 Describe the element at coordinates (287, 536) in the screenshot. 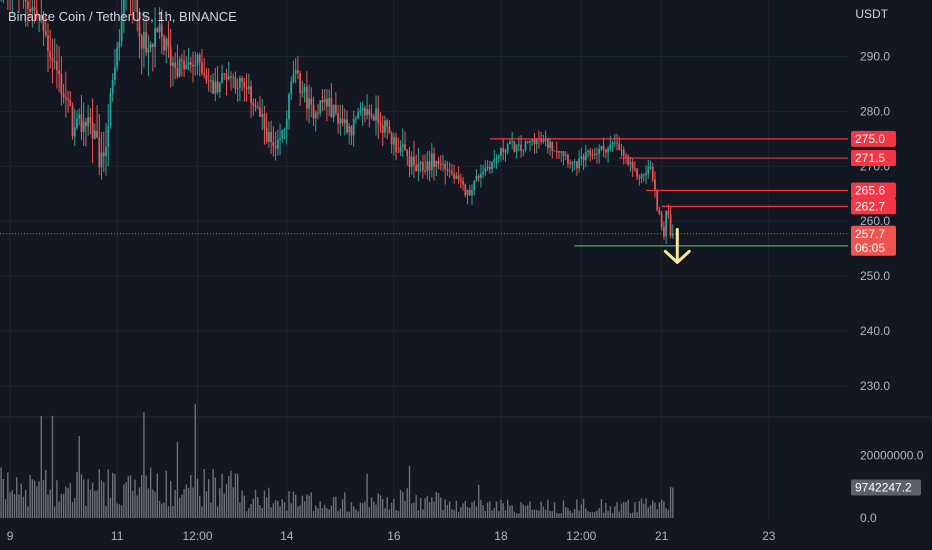

I see `time-tick-label: 14` at that location.